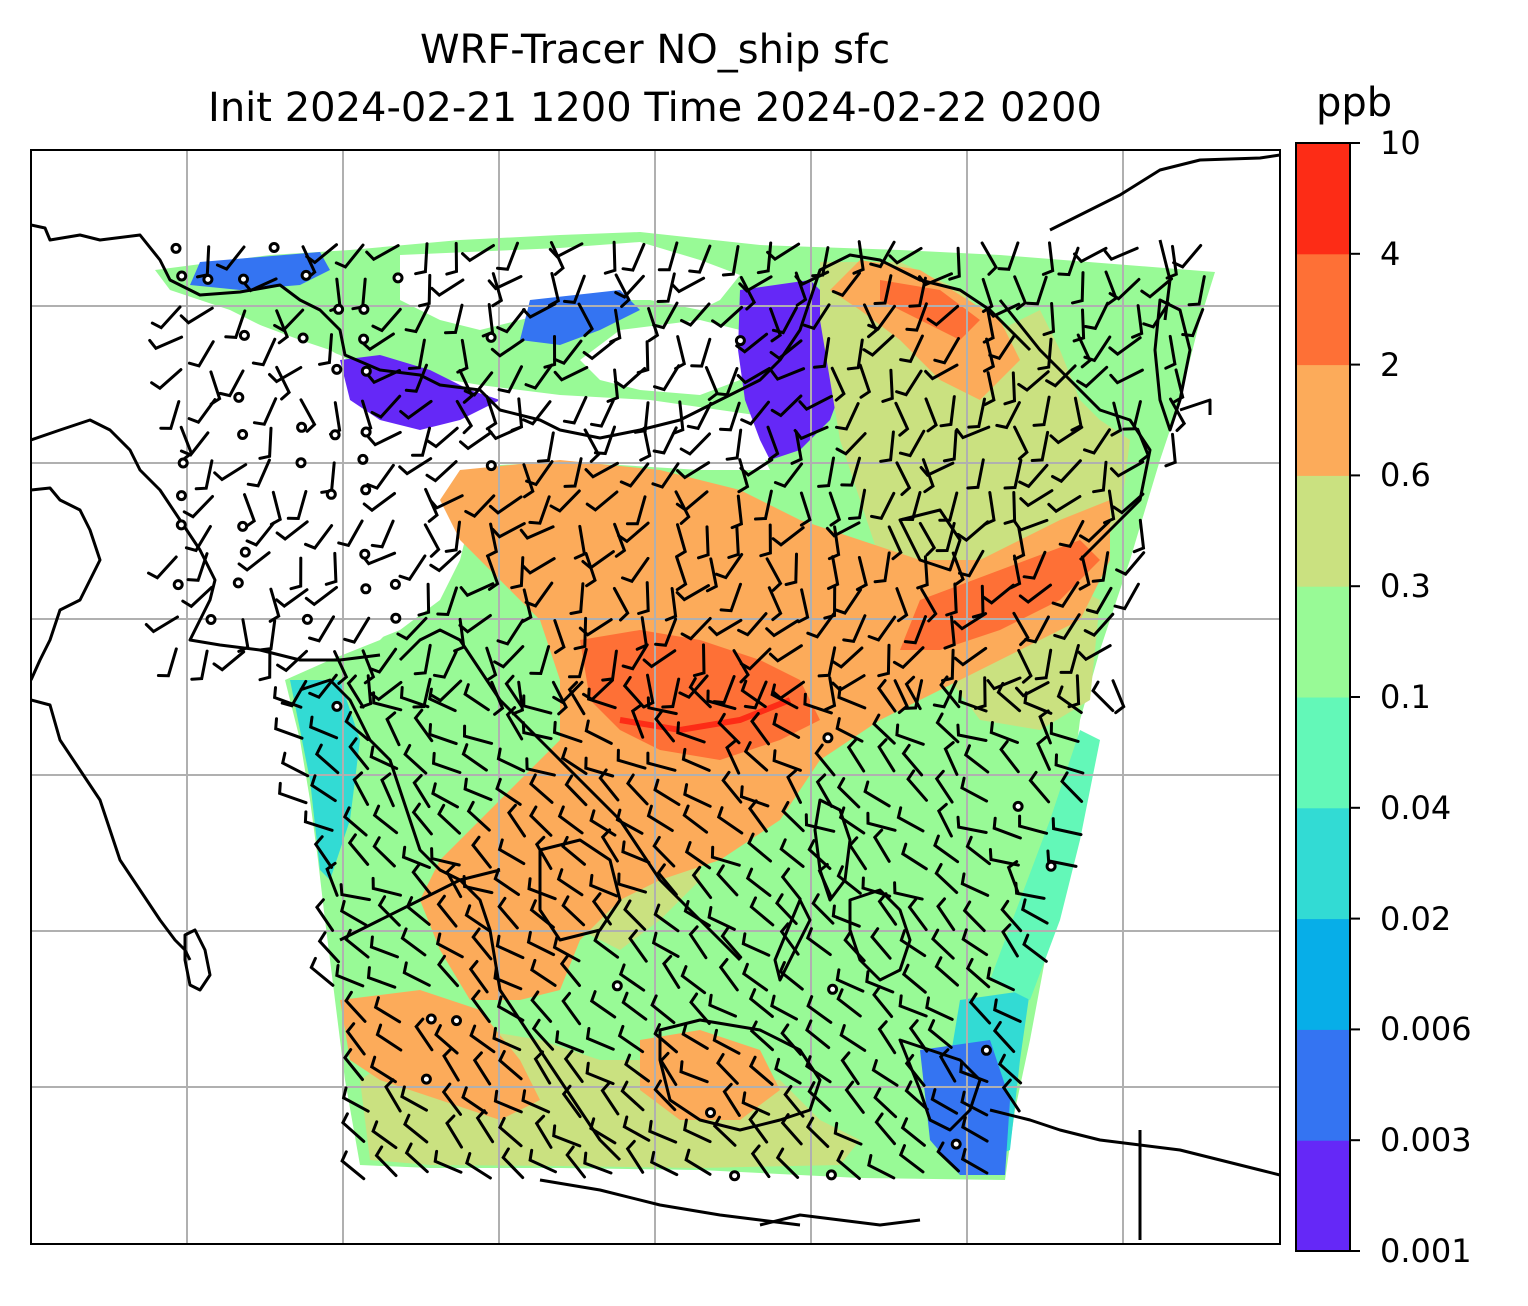  I want to click on fringe-north, so click(791, 370).